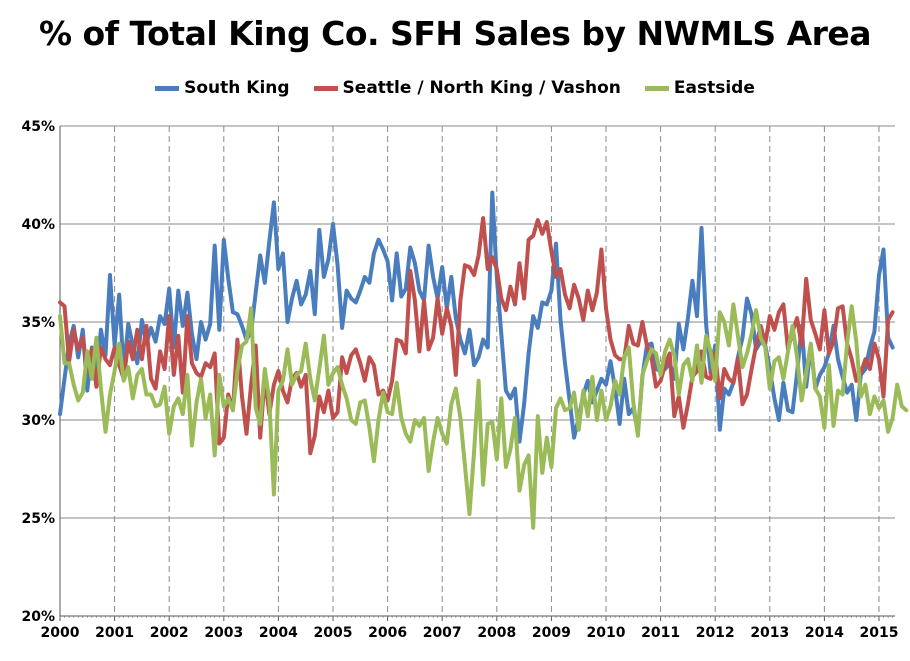 The height and width of the screenshot is (661, 910). What do you see at coordinates (387, 633) in the screenshot?
I see `x-tick-label: 2006` at bounding box center [387, 633].